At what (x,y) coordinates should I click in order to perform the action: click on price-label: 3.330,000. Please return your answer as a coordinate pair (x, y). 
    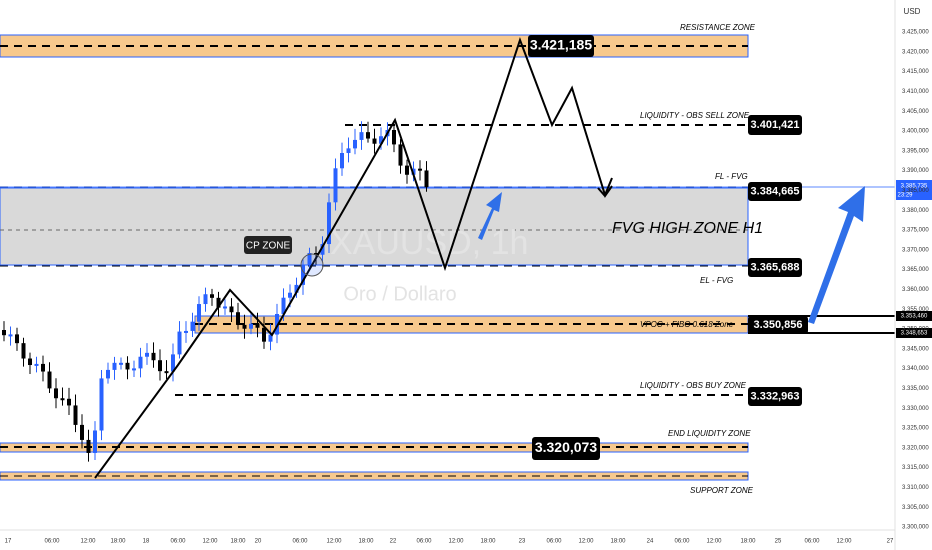
    Looking at the image, I should click on (915, 409).